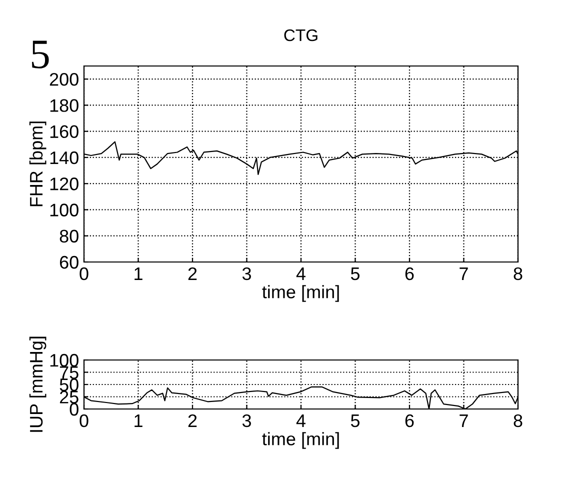 The image size is (569, 480). I want to click on y-tick-label: 160, so click(64, 131).